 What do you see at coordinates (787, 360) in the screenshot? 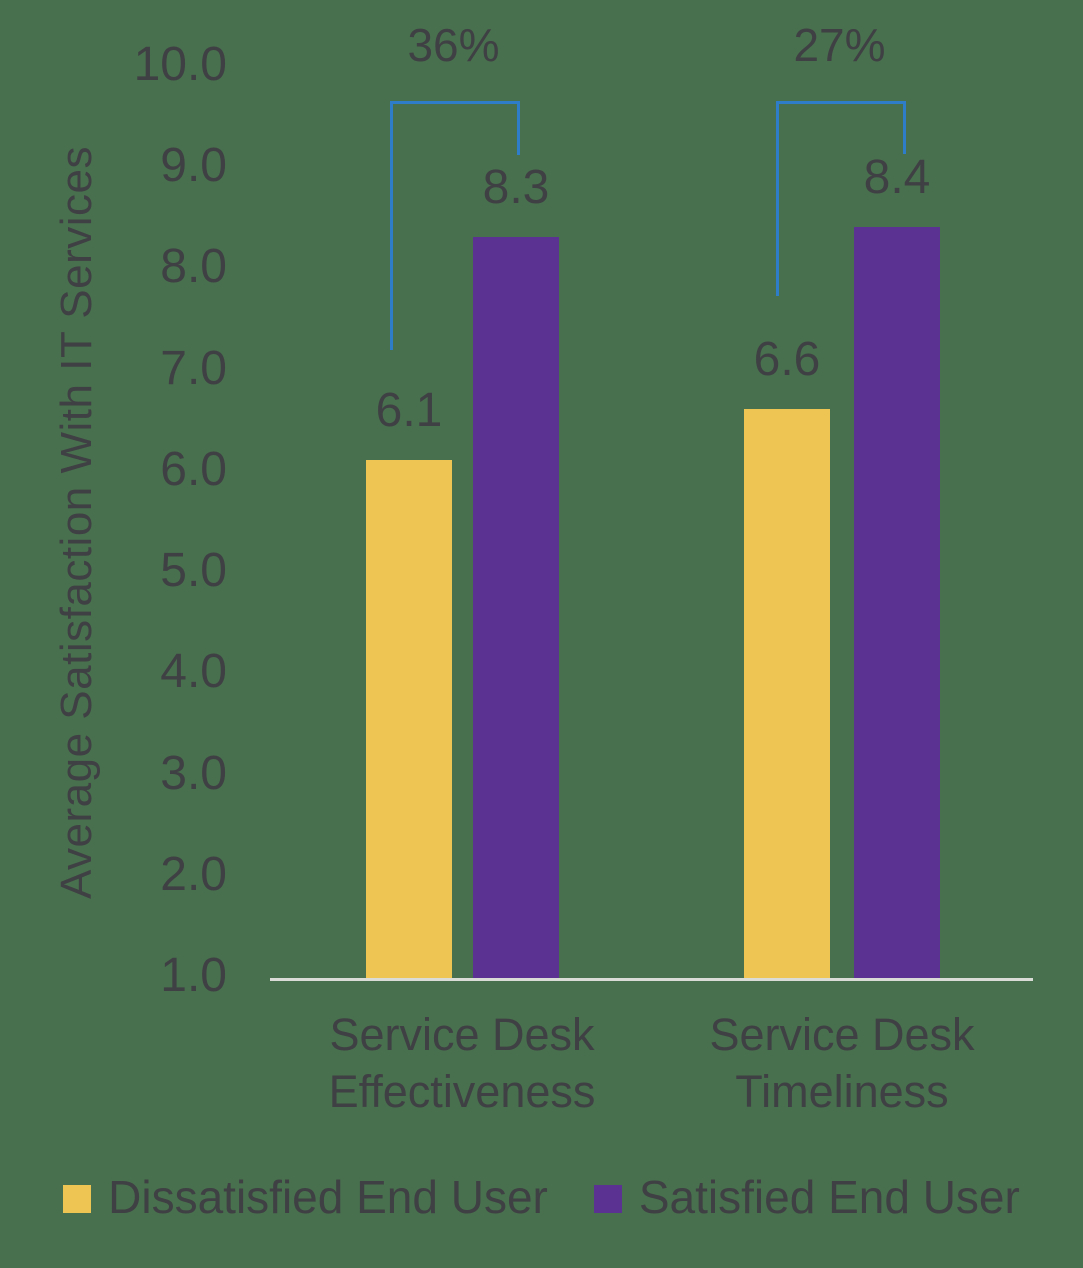
I see `bar-value-label: 6.6` at bounding box center [787, 360].